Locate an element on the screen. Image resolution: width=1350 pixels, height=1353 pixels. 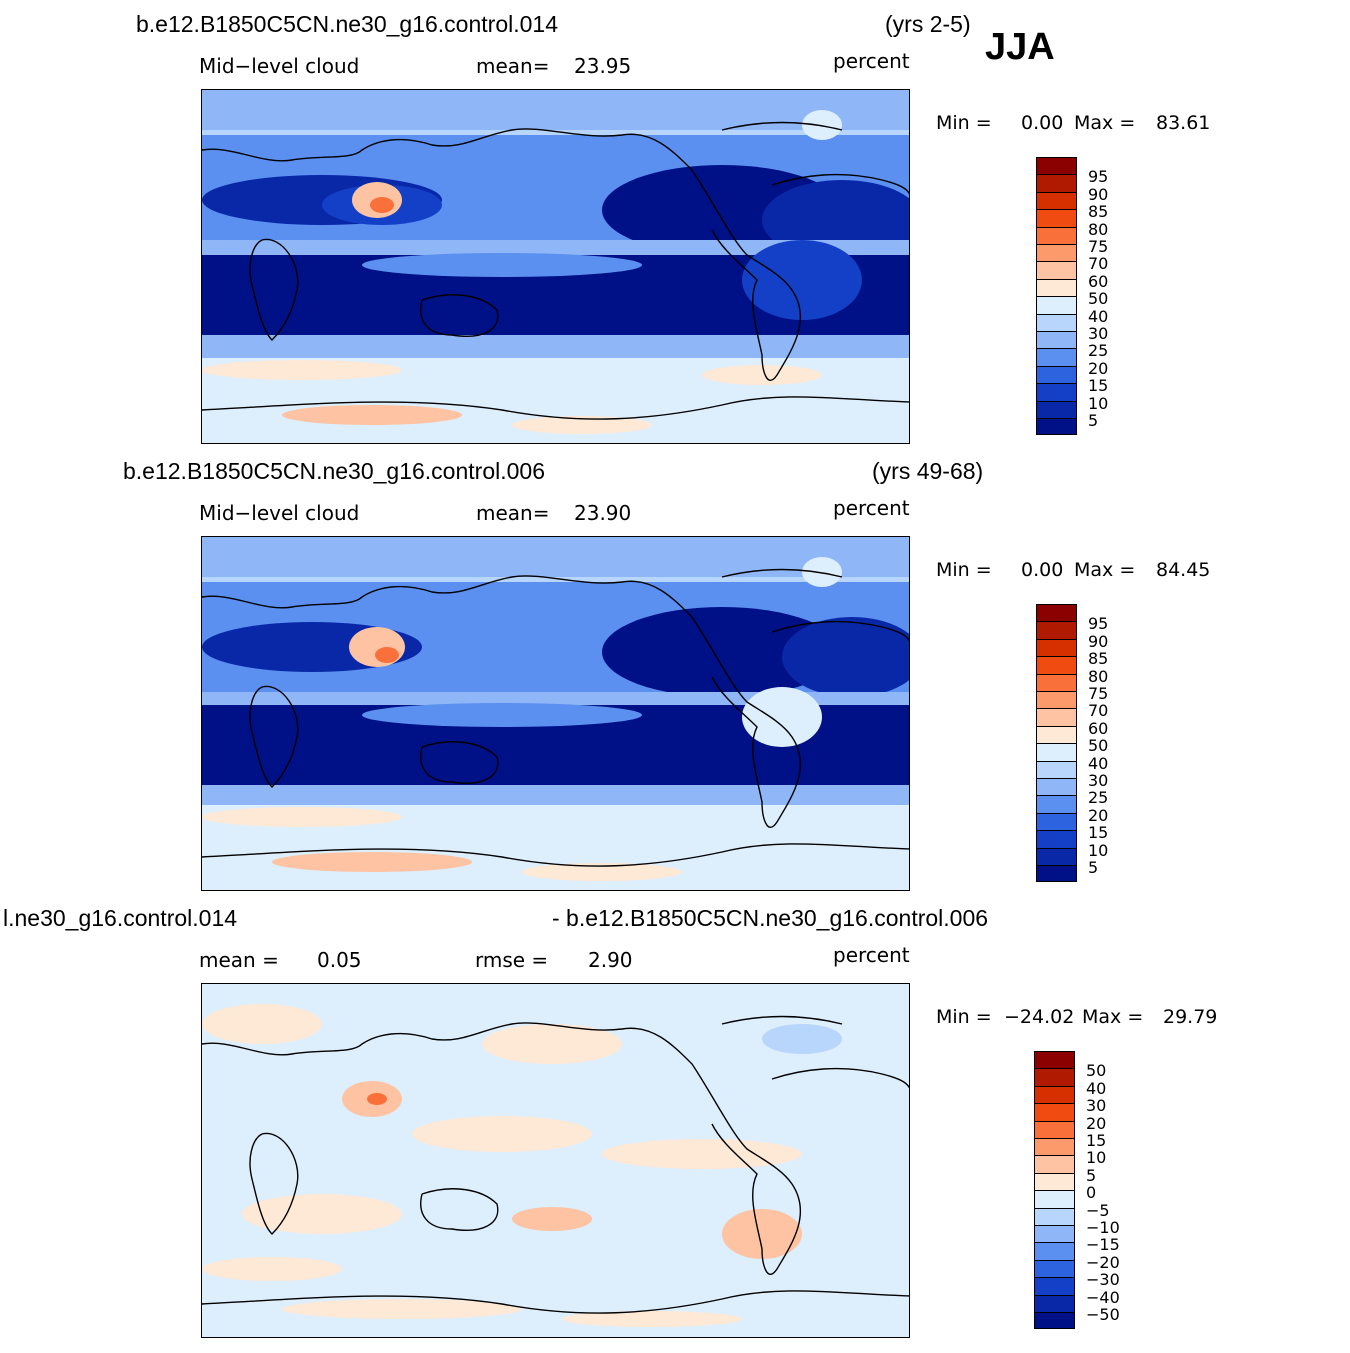
colorbar-label: 0 is located at coordinates (1091, 1193).